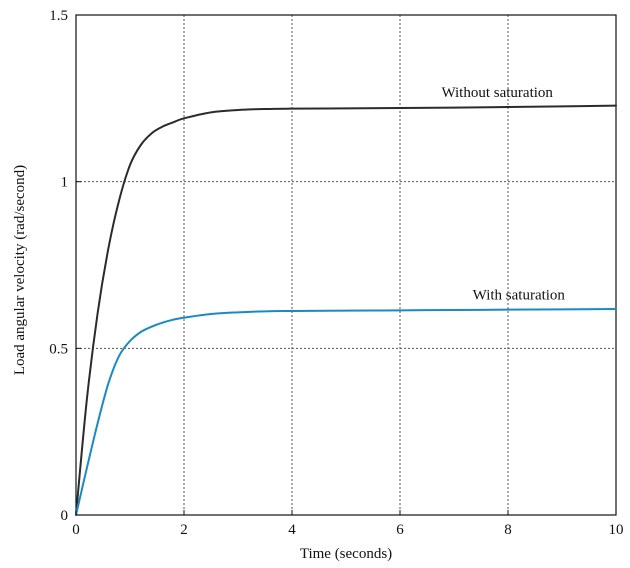  I want to click on curve-annotations: Without saturation With saturation, so click(503, 194).